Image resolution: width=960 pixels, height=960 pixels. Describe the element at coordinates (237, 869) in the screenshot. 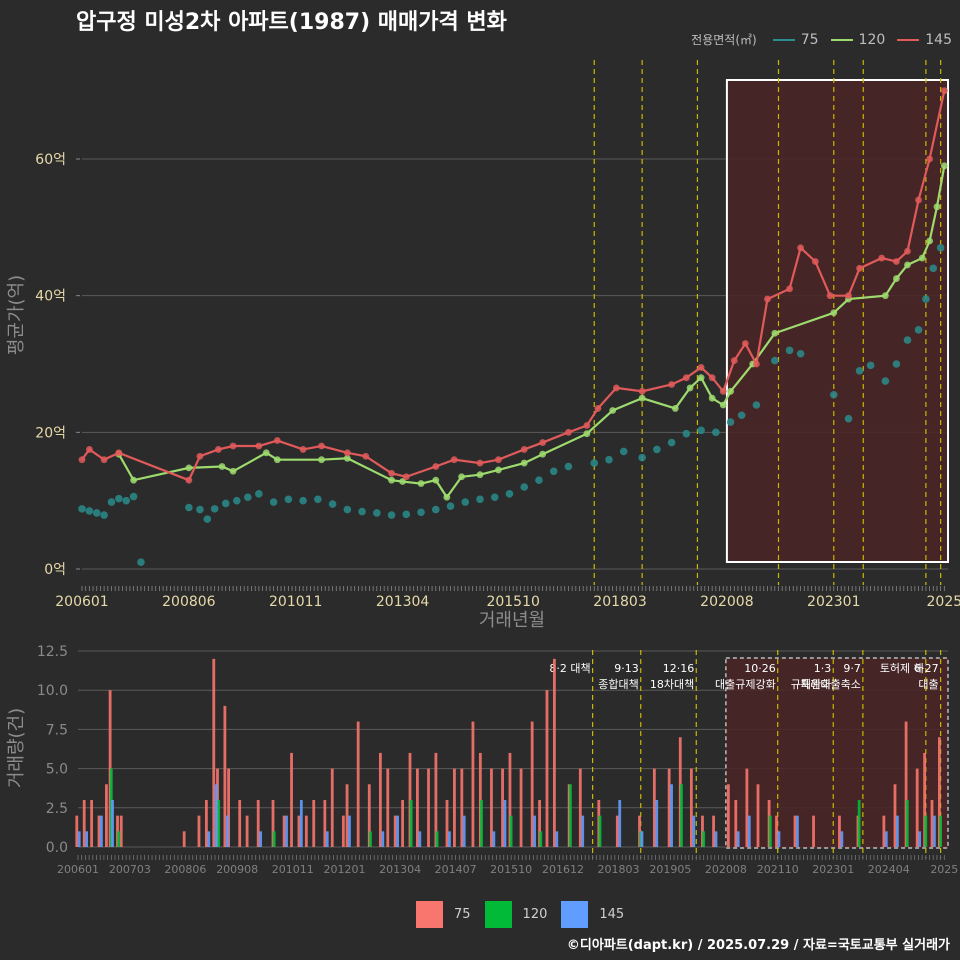

I see `x-tick-label: 200908` at that location.